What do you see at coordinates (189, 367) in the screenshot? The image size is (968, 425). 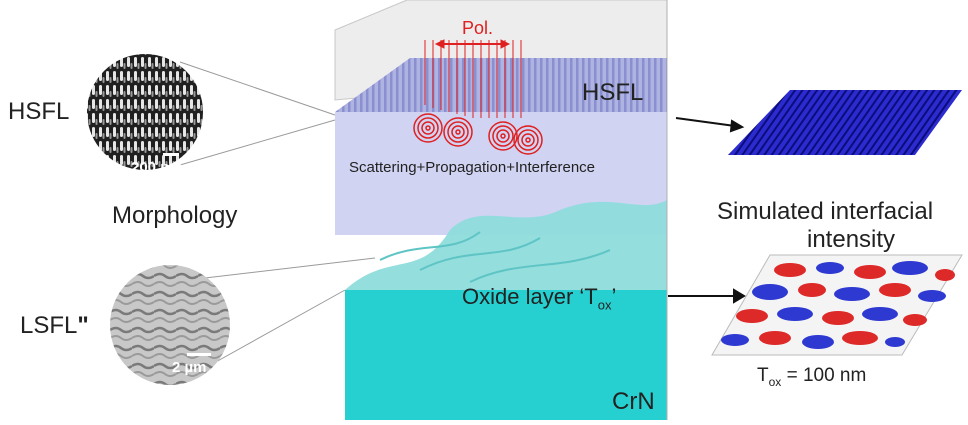 I see `scale-label-lsfl: 2 µm` at bounding box center [189, 367].